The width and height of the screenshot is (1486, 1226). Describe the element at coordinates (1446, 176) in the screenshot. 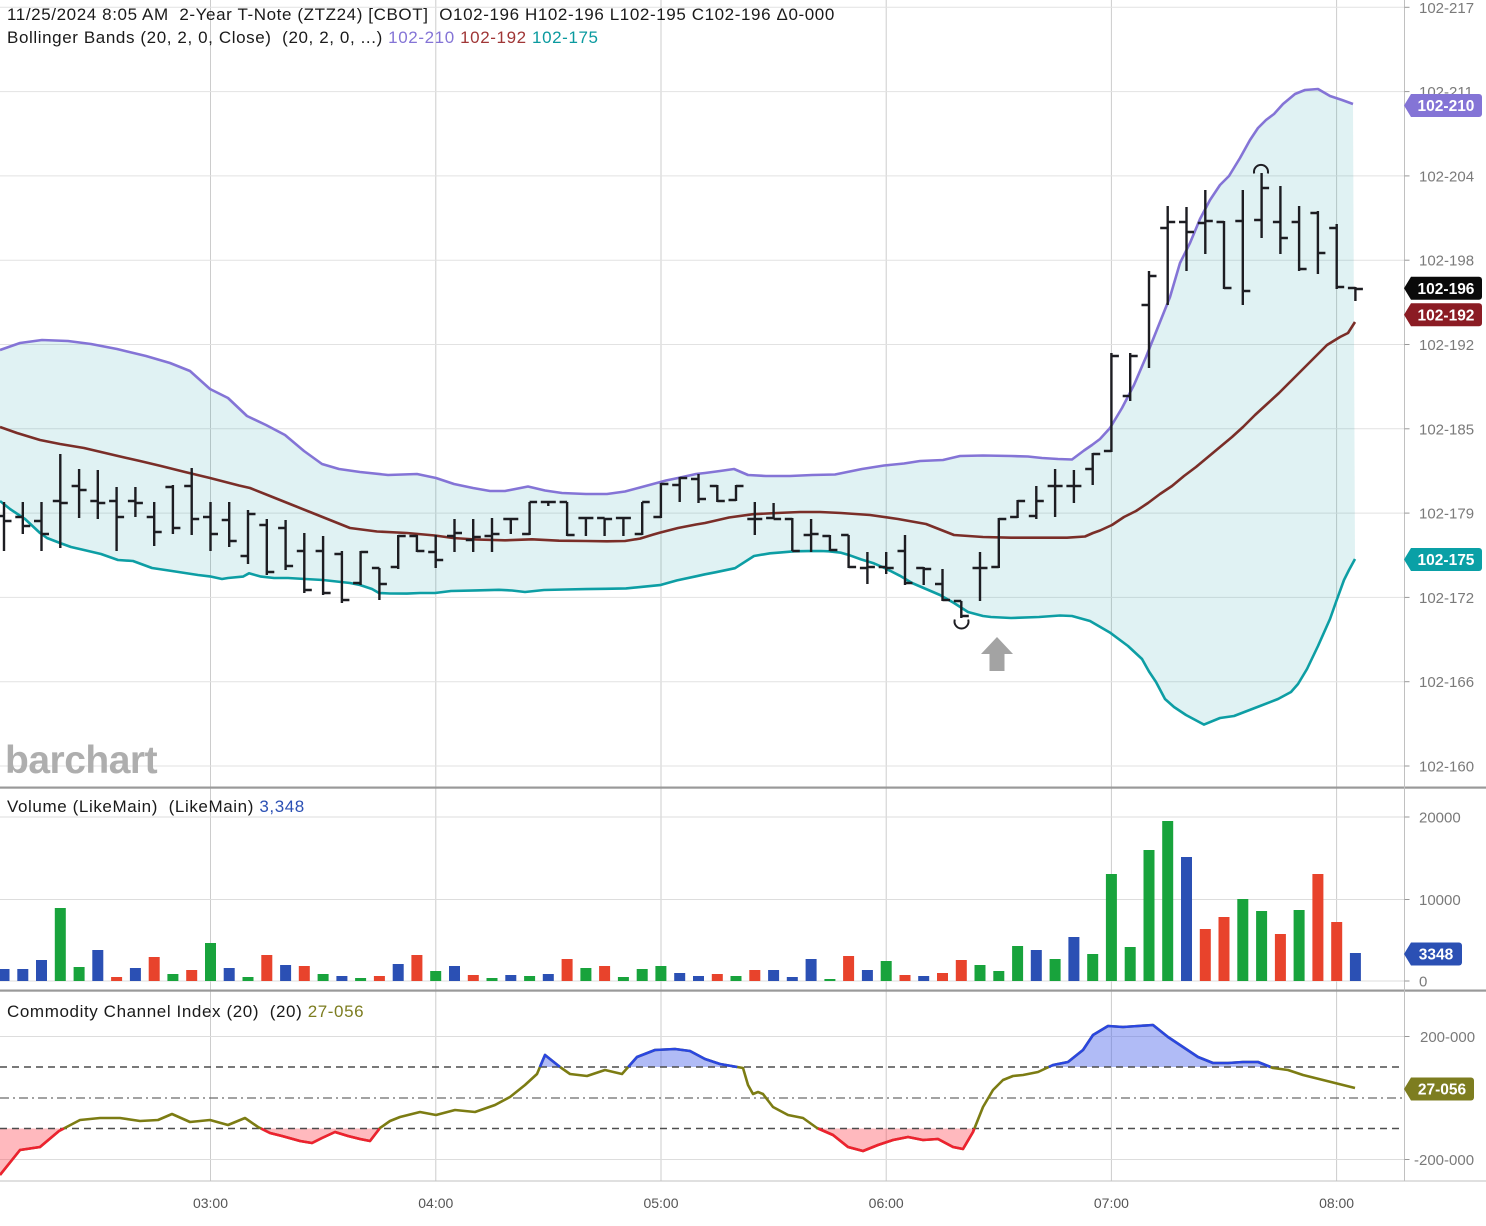

I see `svg-text: 102-204` at that location.